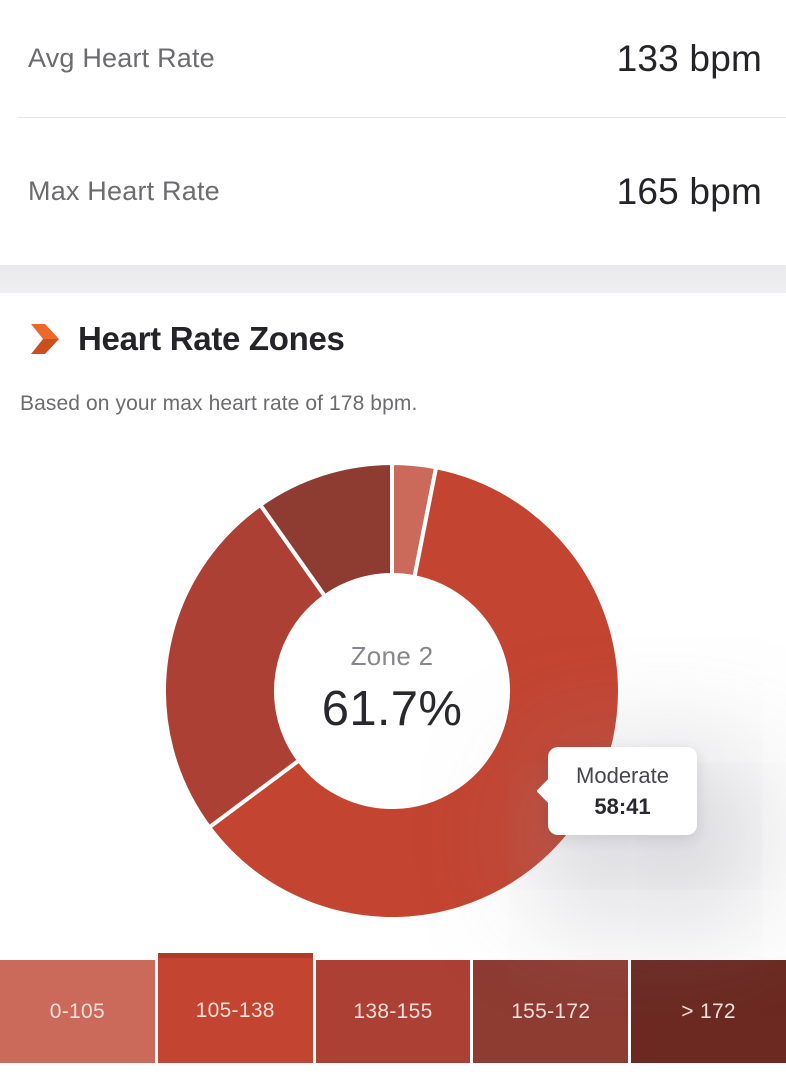 This screenshot has height=1080, width=786. Describe the element at coordinates (622, 806) in the screenshot. I see `tooltip-time-in-zone: 58:41` at that location.